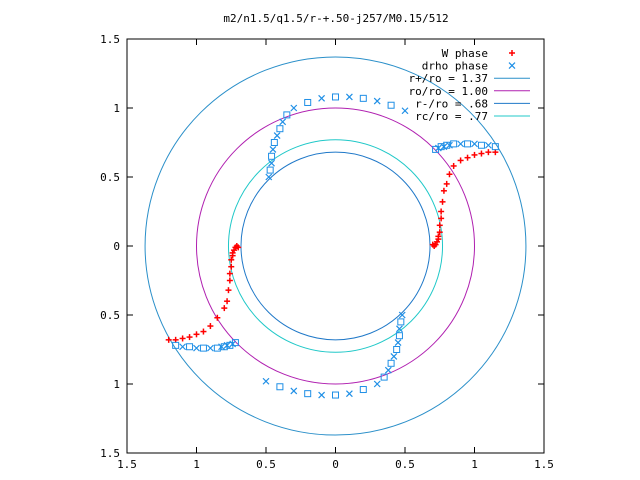 Image resolution: width=640 pixels, height=480 pixels. What do you see at coordinates (451, 103) in the screenshot?
I see `legend-label: r-/ro = .68` at bounding box center [451, 103].